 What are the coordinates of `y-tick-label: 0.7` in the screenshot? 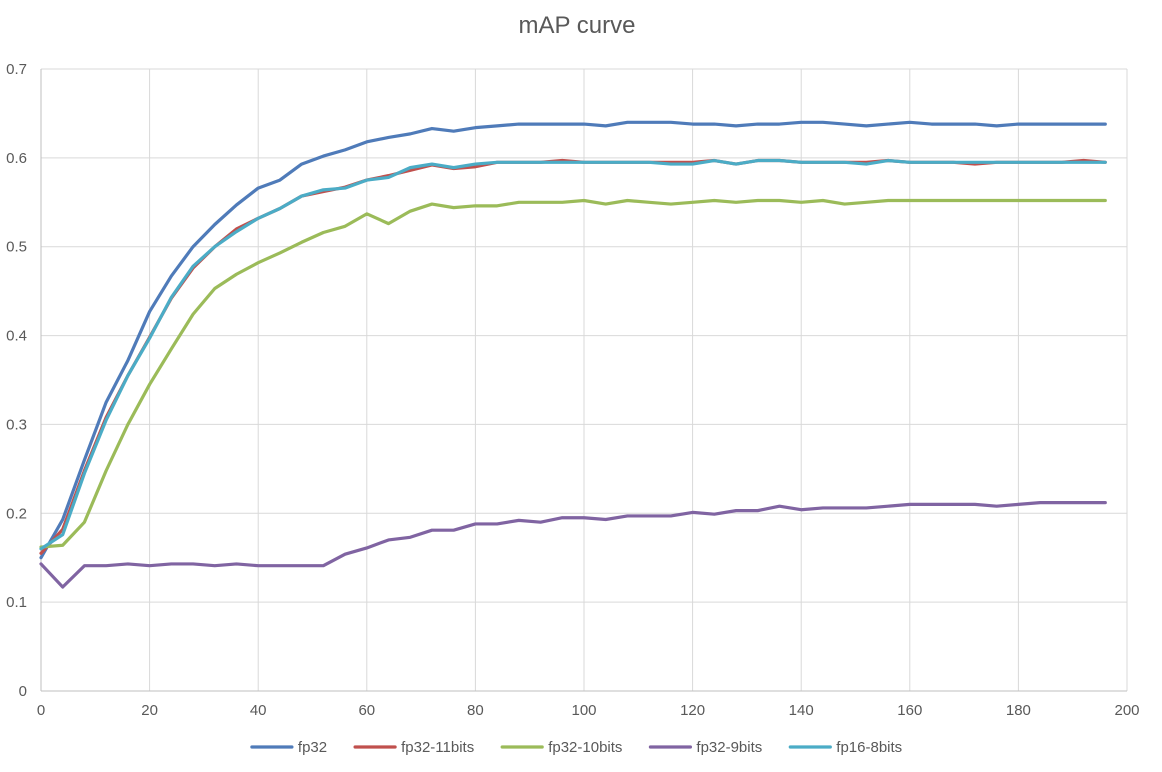 It's located at (16, 69).